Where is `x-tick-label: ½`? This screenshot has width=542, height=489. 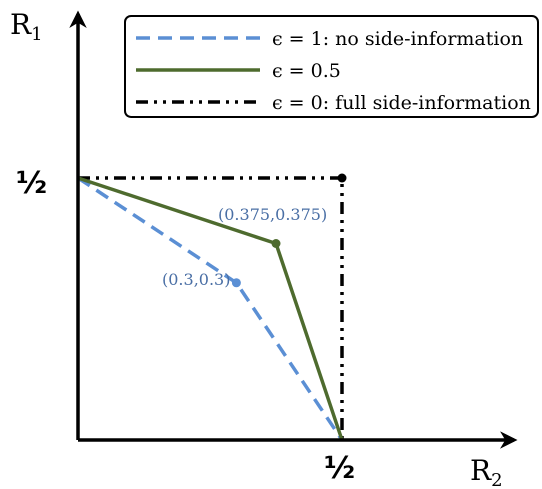 x-tick-label: ½ is located at coordinates (339, 468).